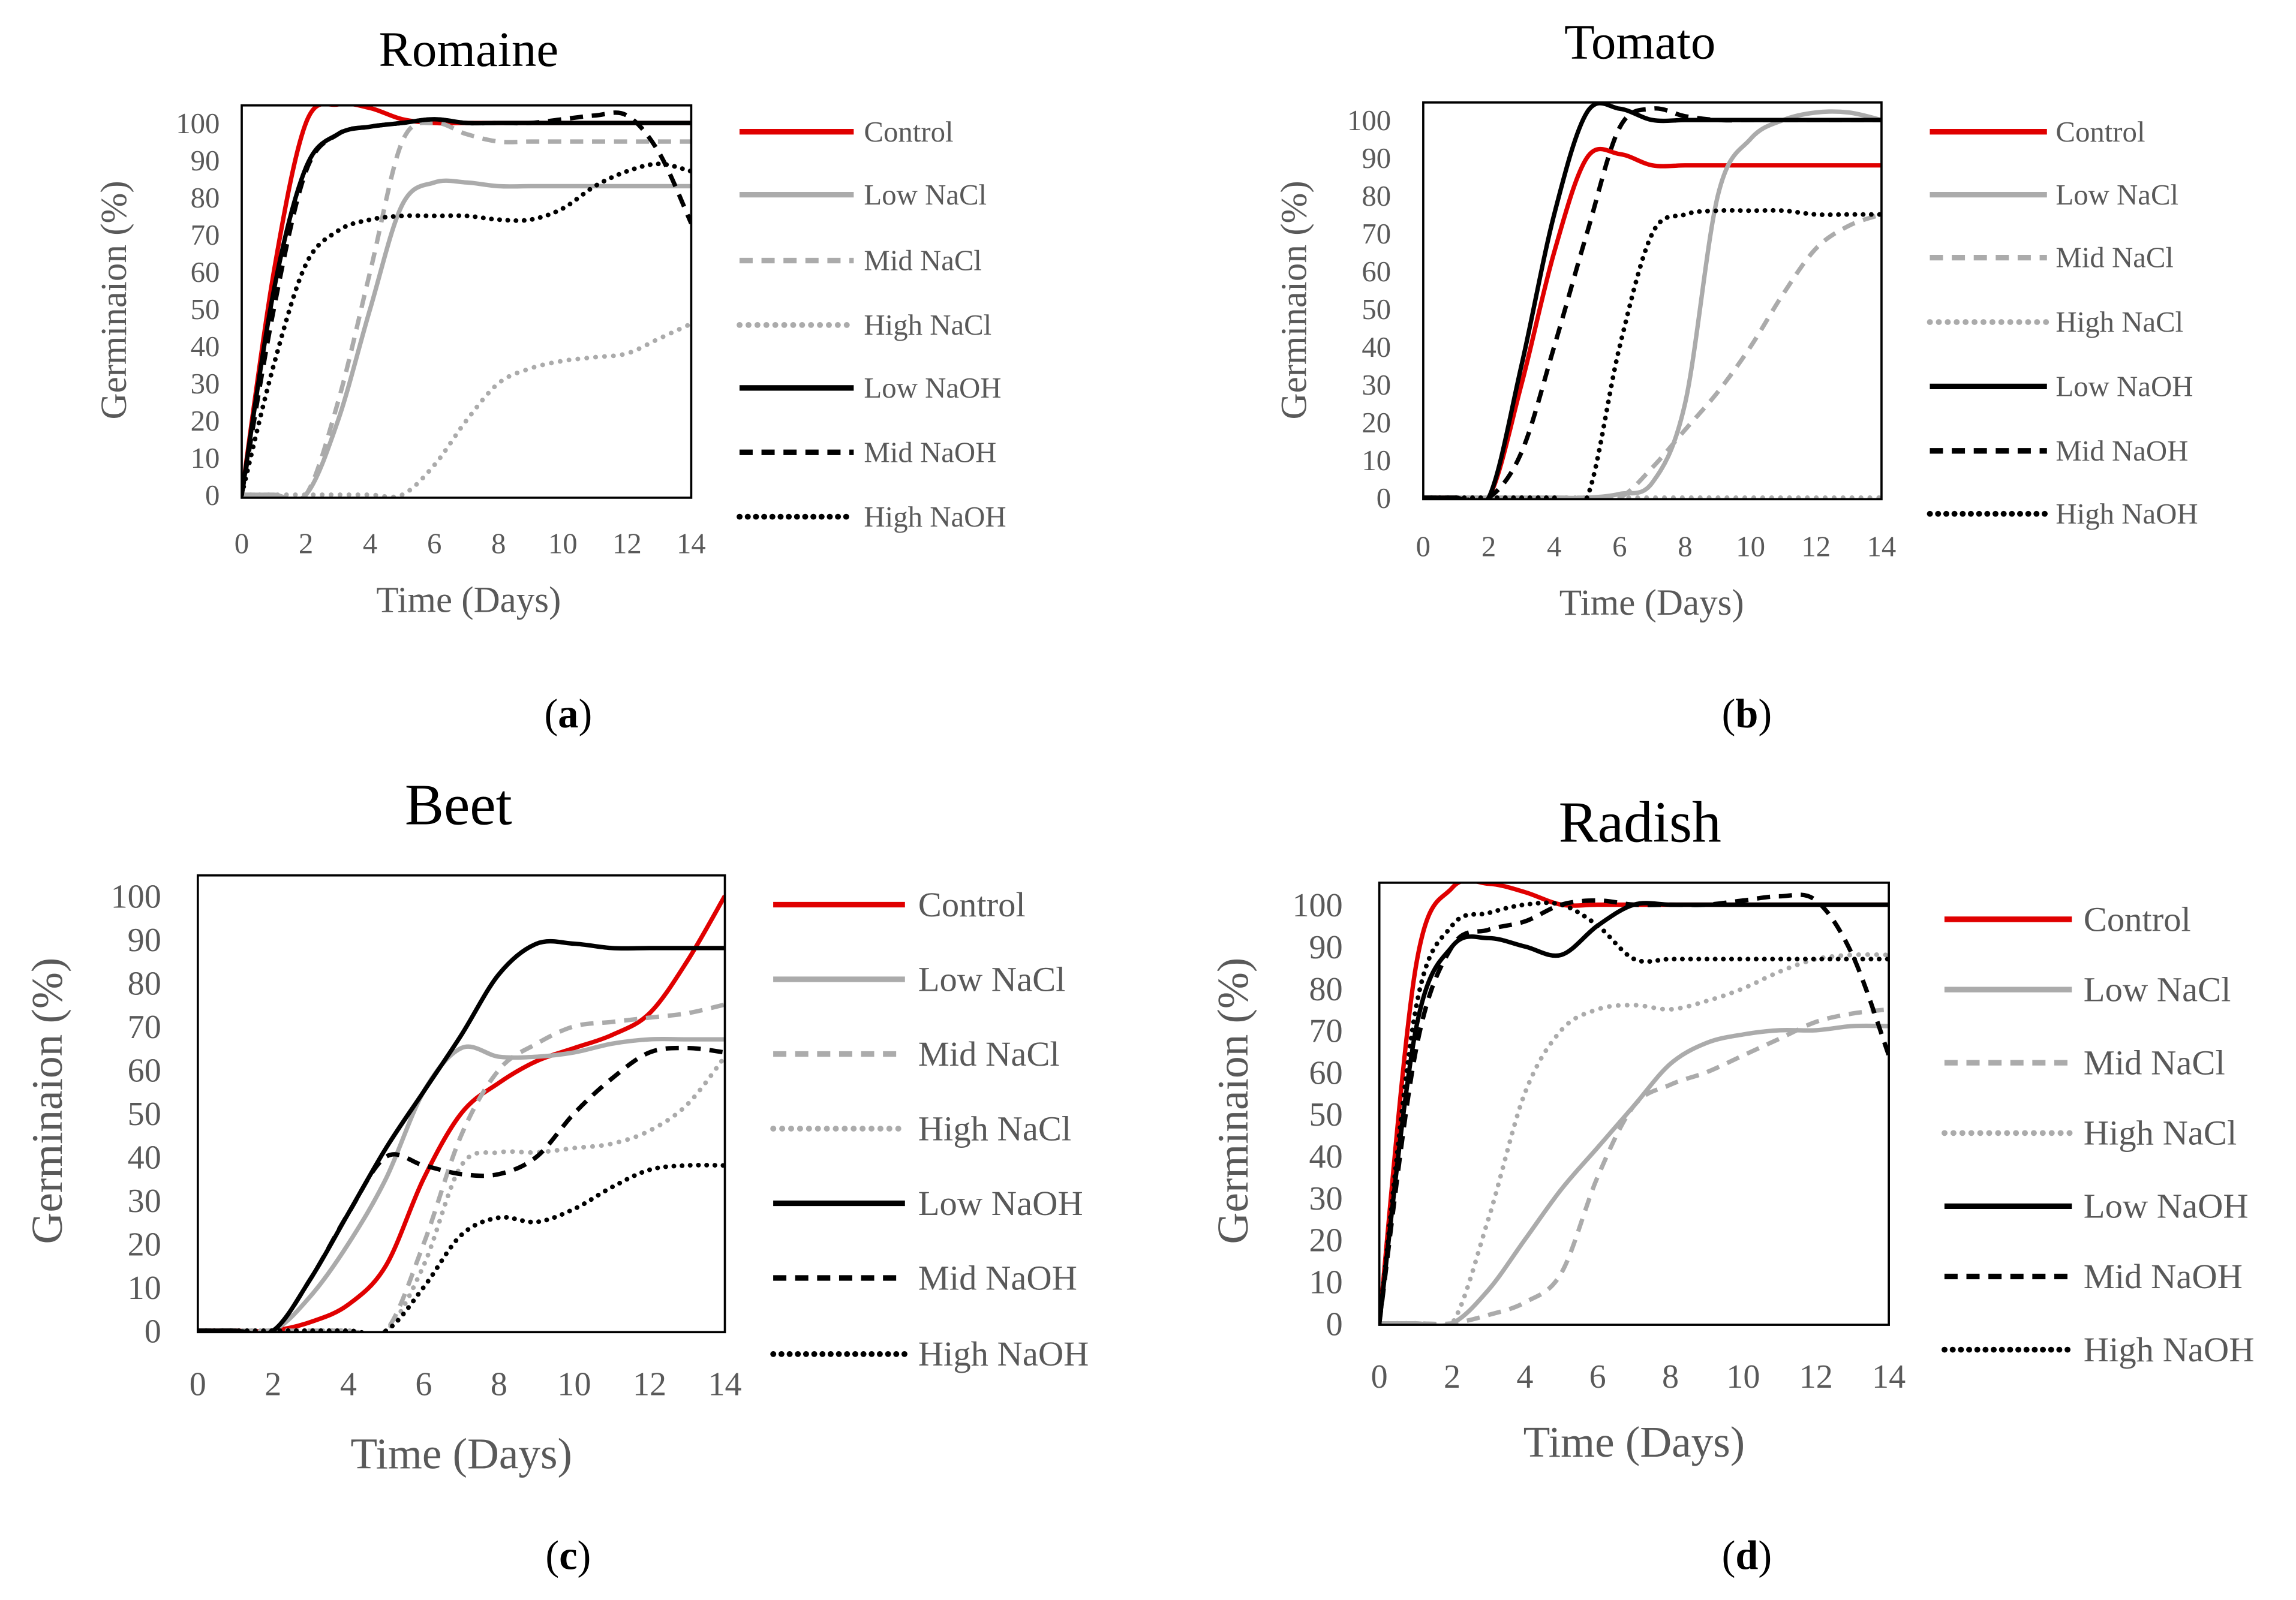  Describe the element at coordinates (1640, 822) in the screenshot. I see `chart-title: Radish` at that location.